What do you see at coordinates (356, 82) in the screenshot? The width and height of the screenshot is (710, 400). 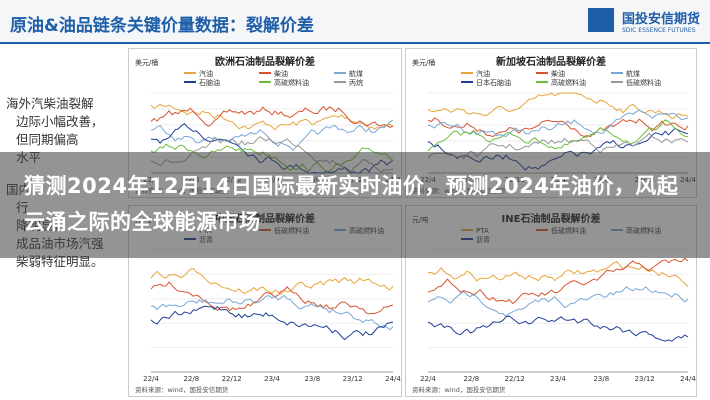 I see `legend-label: 丙烷` at bounding box center [356, 82].